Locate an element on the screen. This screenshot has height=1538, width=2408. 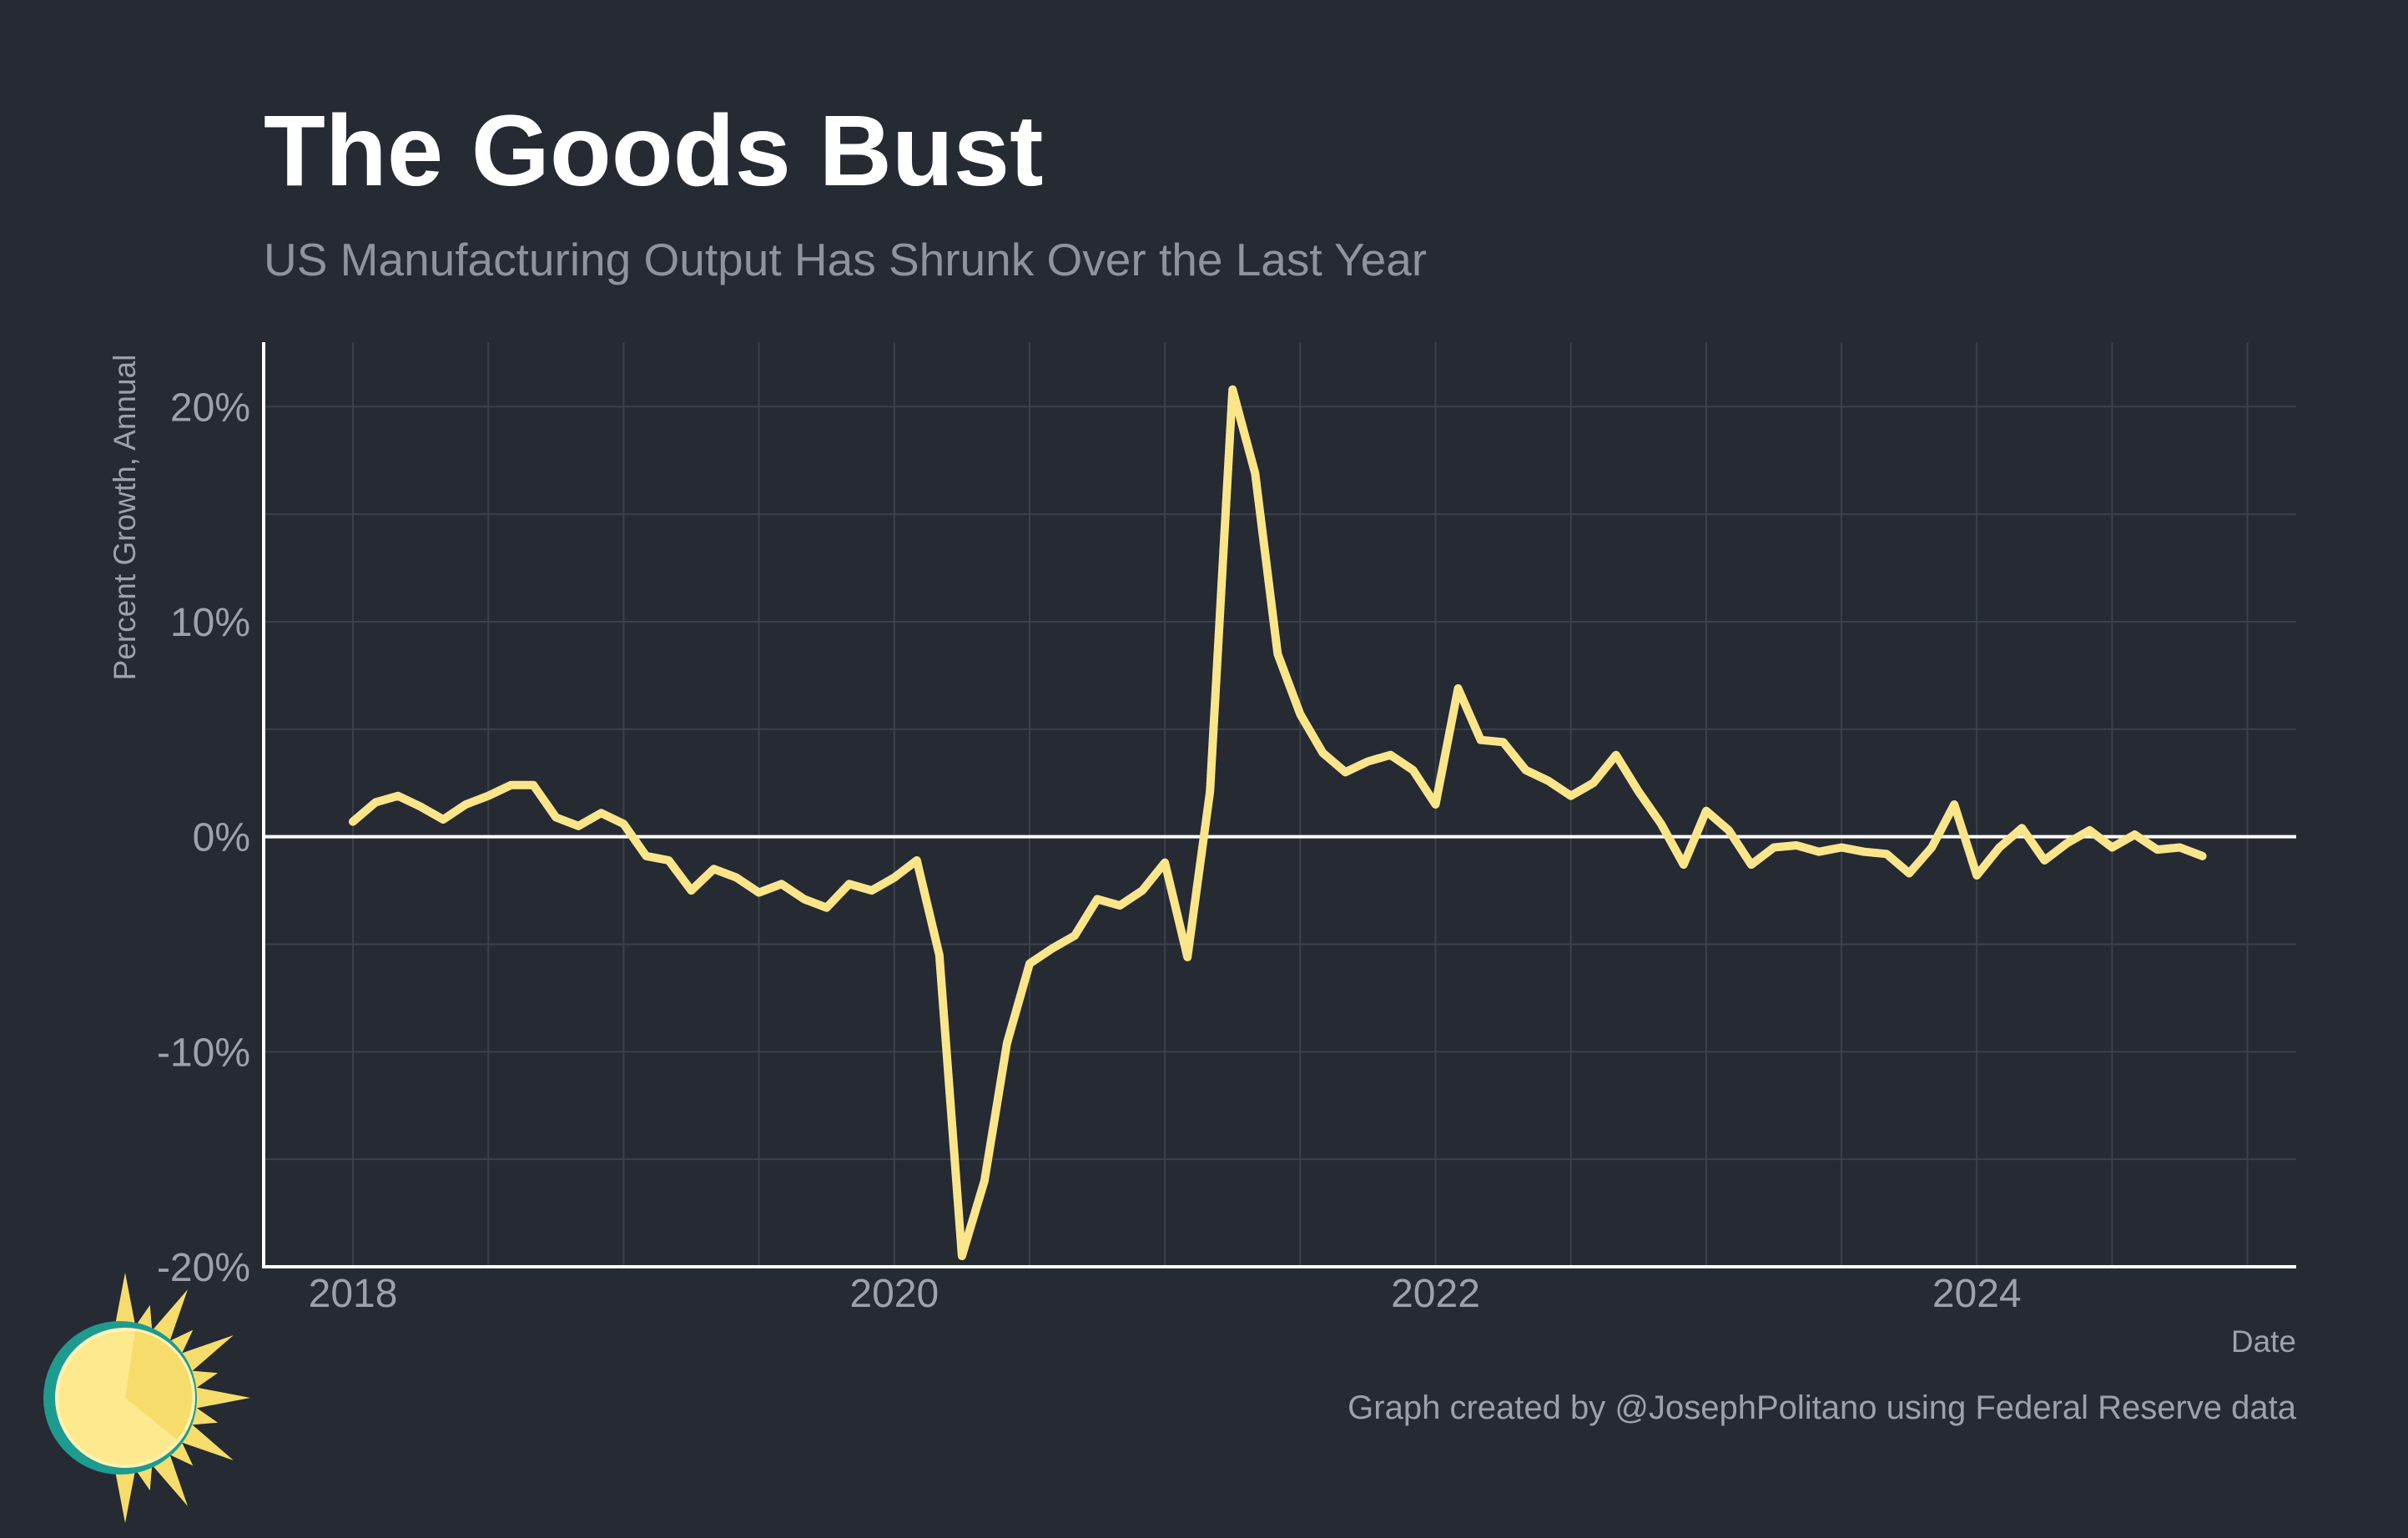
y-tick-label: -20% is located at coordinates (203, 1268).